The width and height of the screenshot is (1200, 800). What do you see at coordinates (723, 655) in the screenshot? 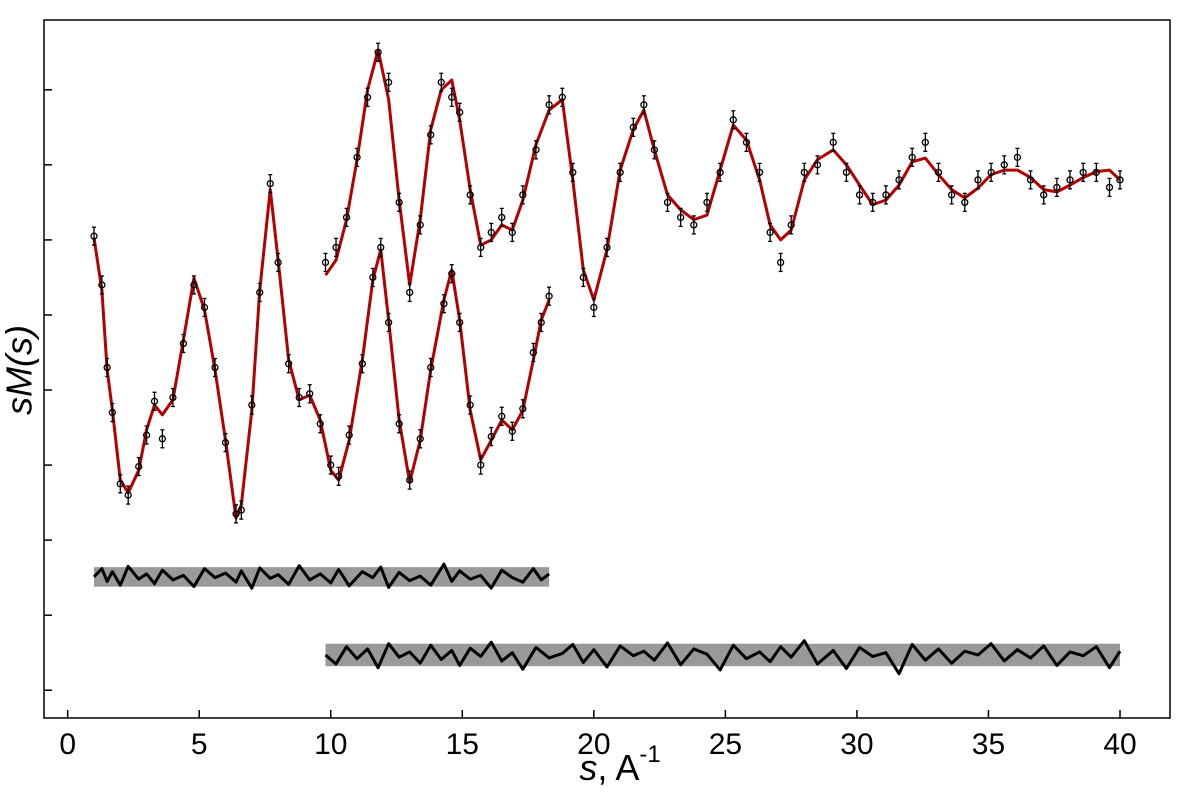
I see `residual-band` at bounding box center [723, 655].